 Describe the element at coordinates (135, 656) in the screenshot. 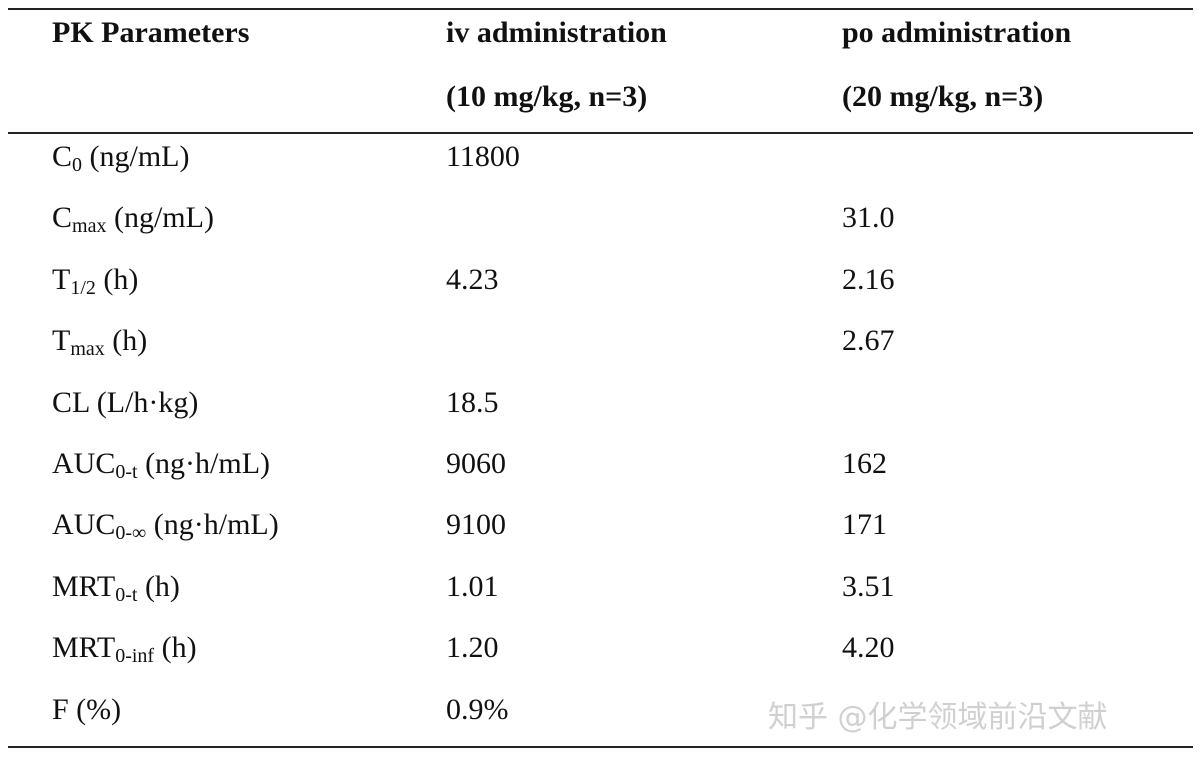

I see `label-subscript: 0-inf` at that location.